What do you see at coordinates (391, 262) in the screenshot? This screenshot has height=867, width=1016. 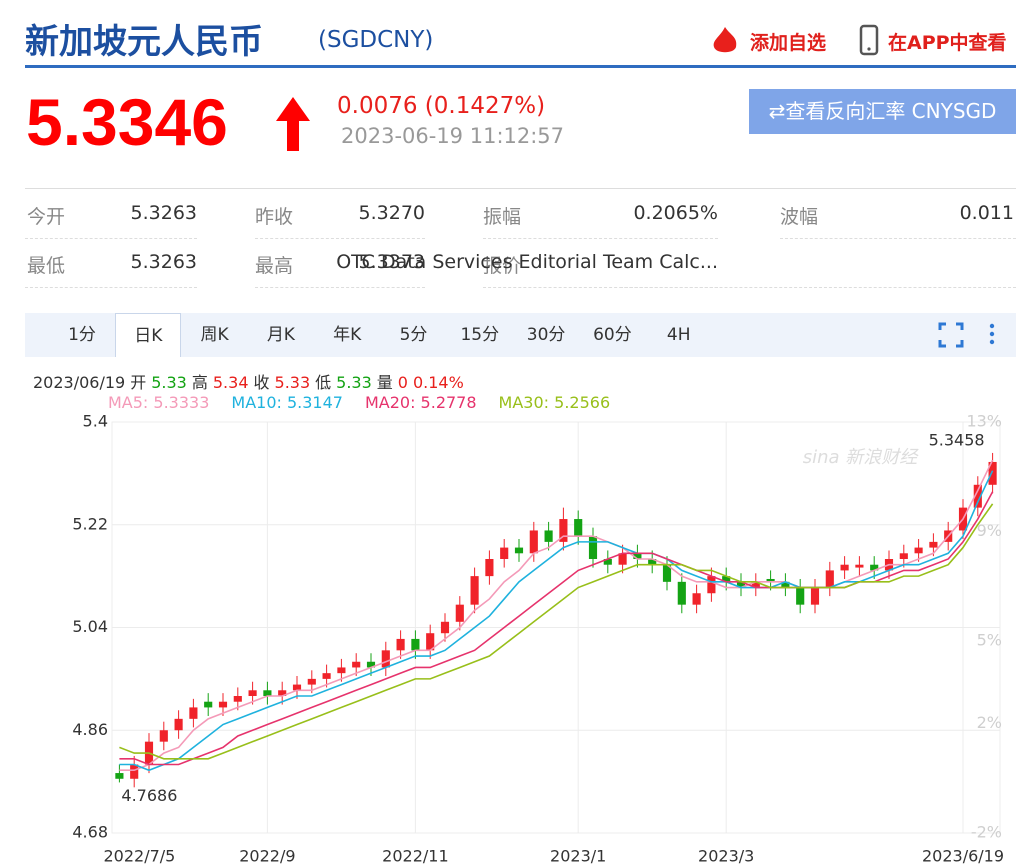 I see `stat-value: 5.3373` at bounding box center [391, 262].